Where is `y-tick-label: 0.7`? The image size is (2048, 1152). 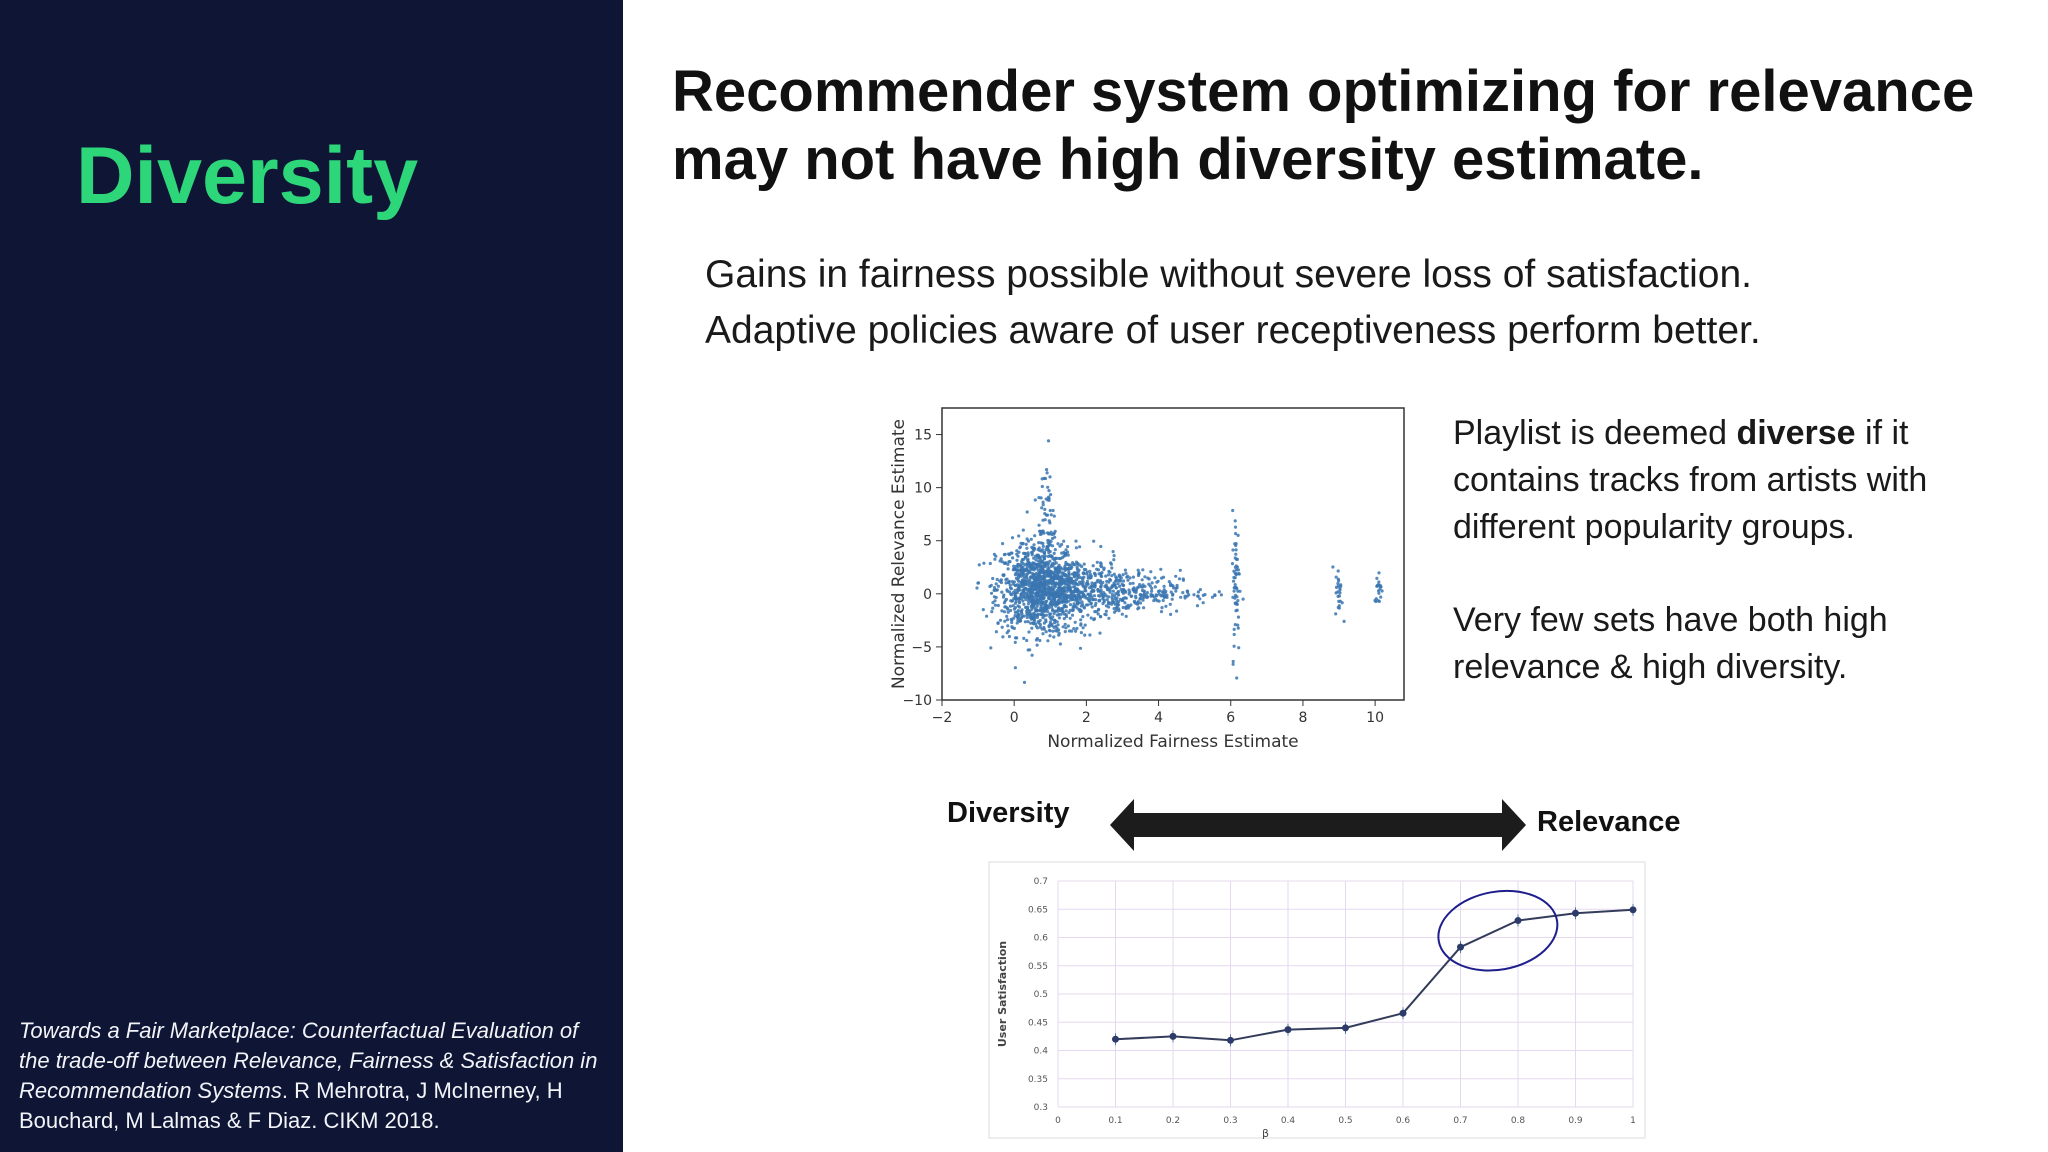
y-tick-label: 0.7 is located at coordinates (1041, 882).